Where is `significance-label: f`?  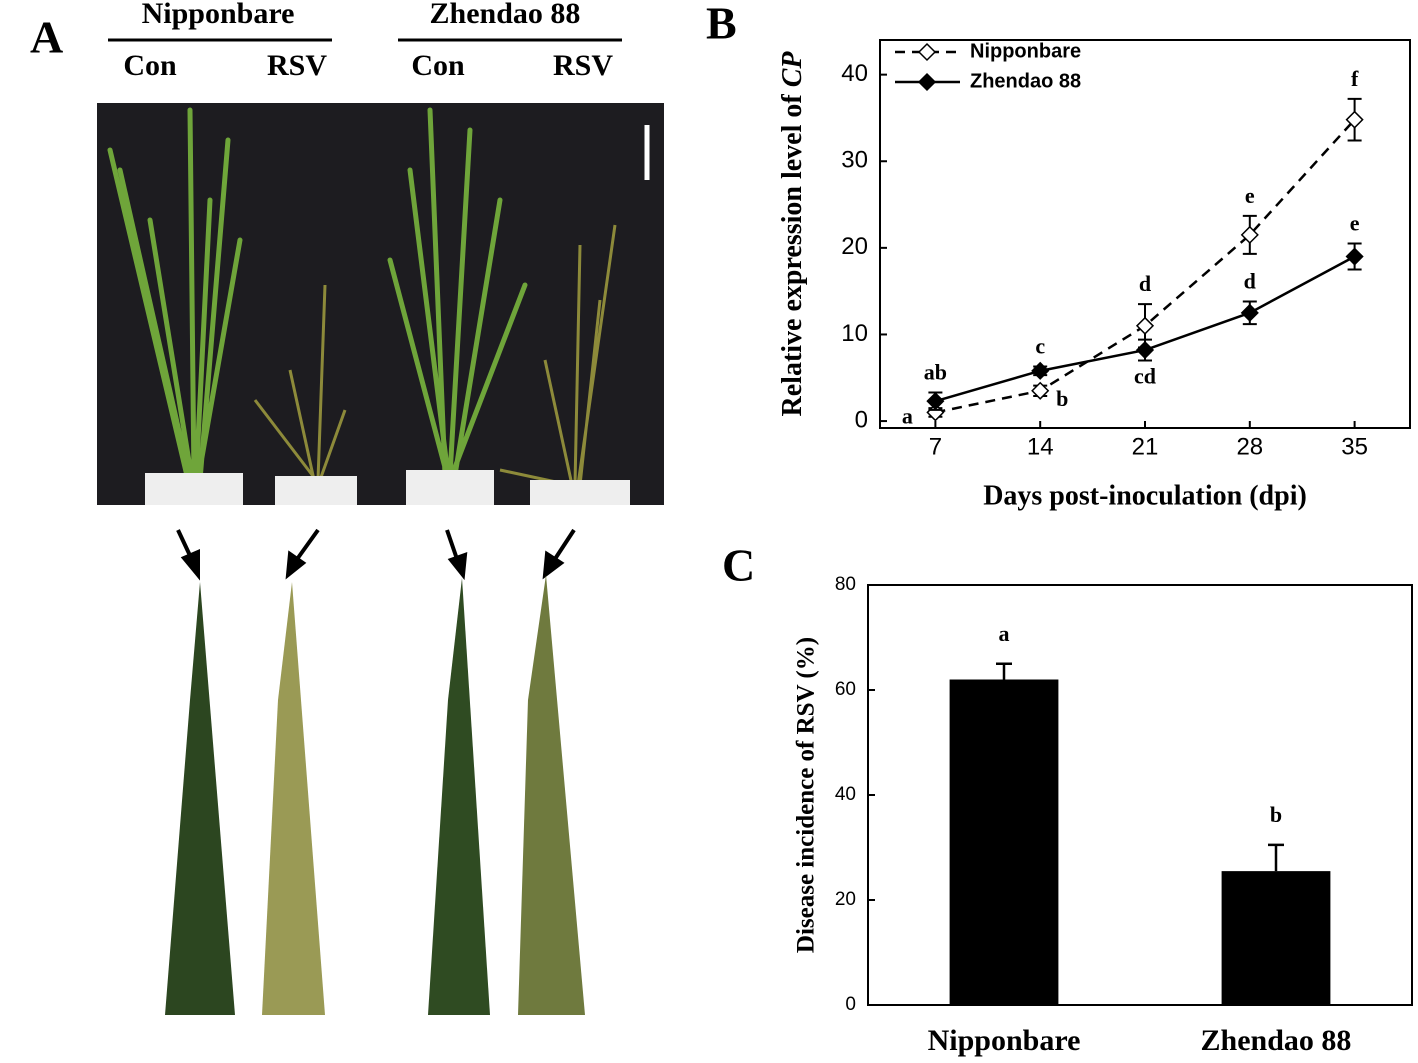
significance-label: f is located at coordinates (1355, 78).